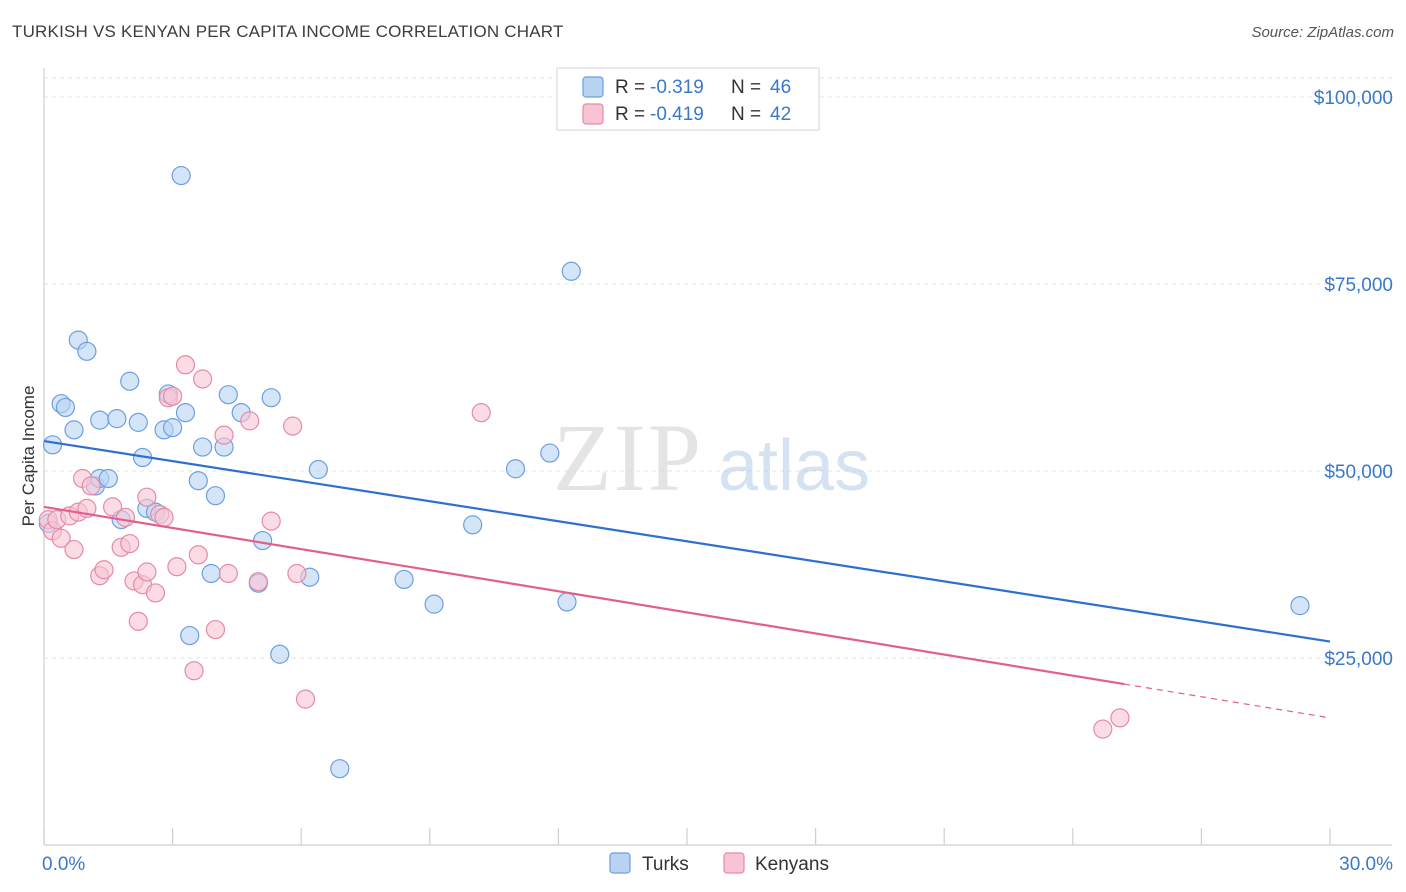 The image size is (1406, 892). What do you see at coordinates (688, 99) in the screenshot?
I see `legend-box: R = -0.319 N = 46 R = -0.419 N = 42` at bounding box center [688, 99].